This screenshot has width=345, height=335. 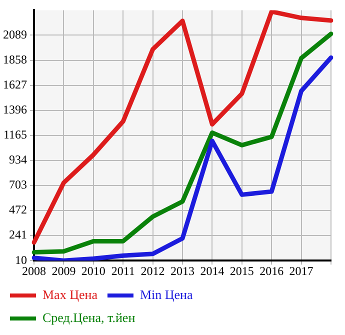 What do you see at coordinates (64, 271) in the screenshot?
I see `x-tick-label: 2009` at bounding box center [64, 271].